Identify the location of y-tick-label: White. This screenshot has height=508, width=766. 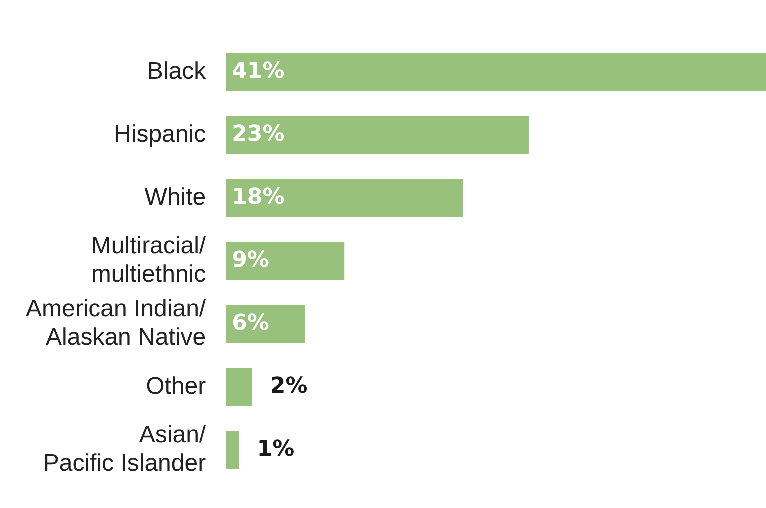
(175, 197).